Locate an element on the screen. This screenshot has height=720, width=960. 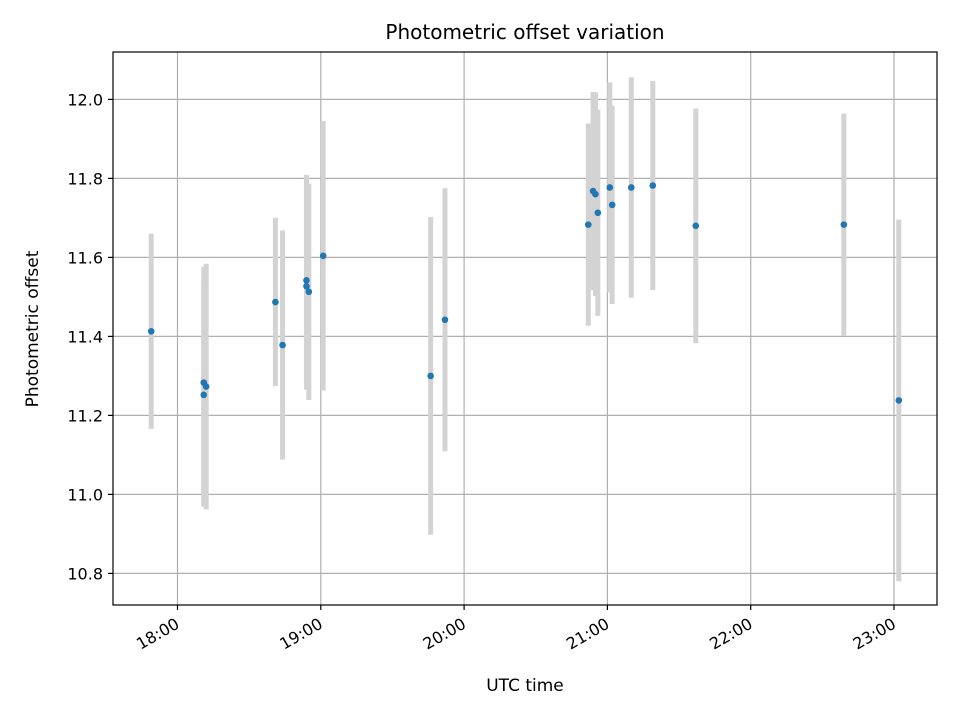
y-tick-label: 11.2 is located at coordinates (85, 415).